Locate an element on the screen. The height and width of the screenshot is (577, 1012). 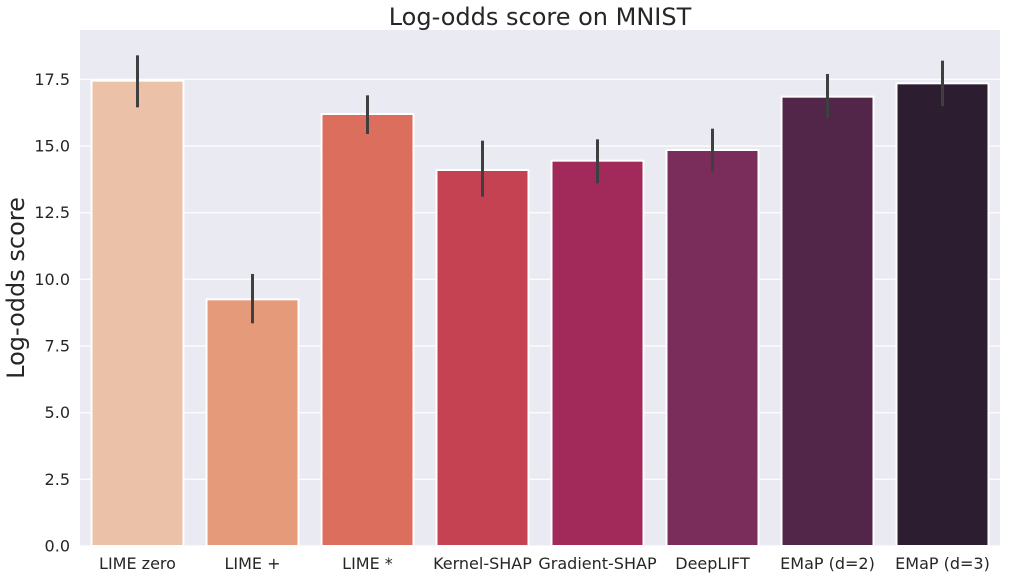
y-tick-label: 2.5 is located at coordinates (57, 479).